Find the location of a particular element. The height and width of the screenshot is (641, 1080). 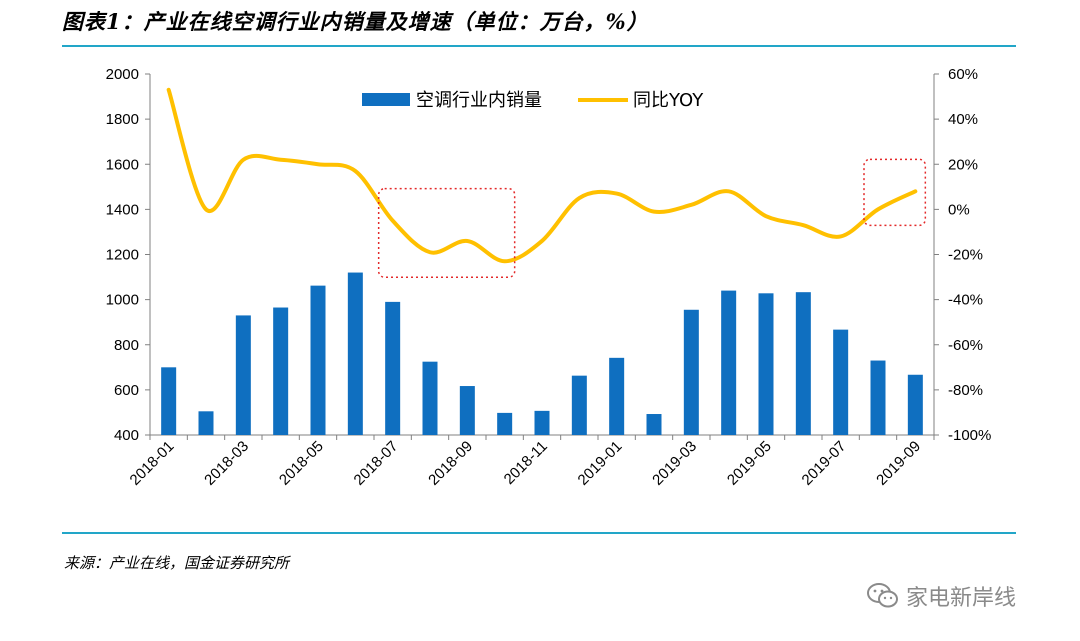

y-right-tick-label: -60% is located at coordinates (965, 345).